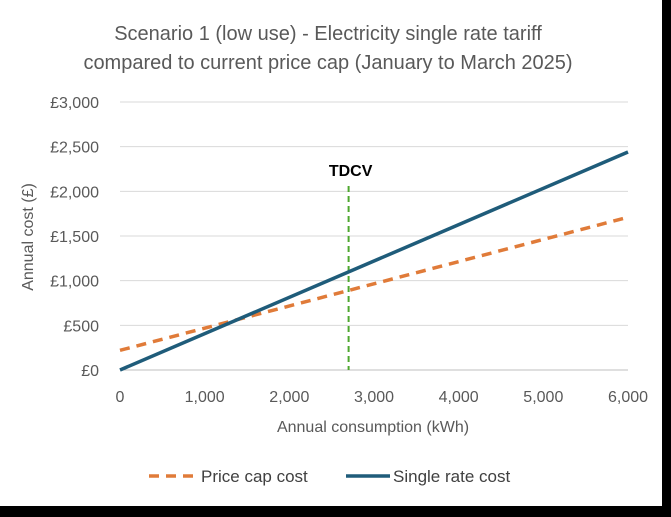  I want to click on y-tick-label-6: £3,000, so click(74, 103).